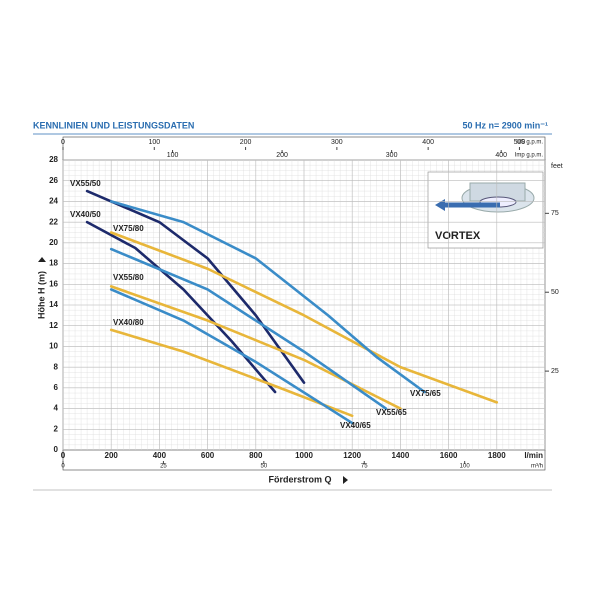 The height and width of the screenshot is (600, 600). I want to click on curve-label: VX75/80, so click(128, 228).